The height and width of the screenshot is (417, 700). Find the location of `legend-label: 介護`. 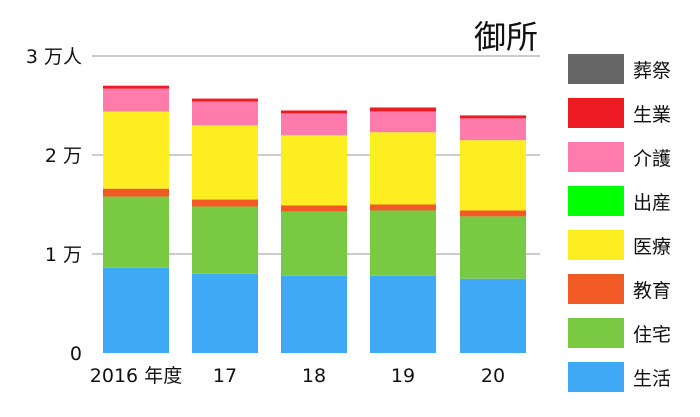

legend-label: 介護 is located at coordinates (652, 158).